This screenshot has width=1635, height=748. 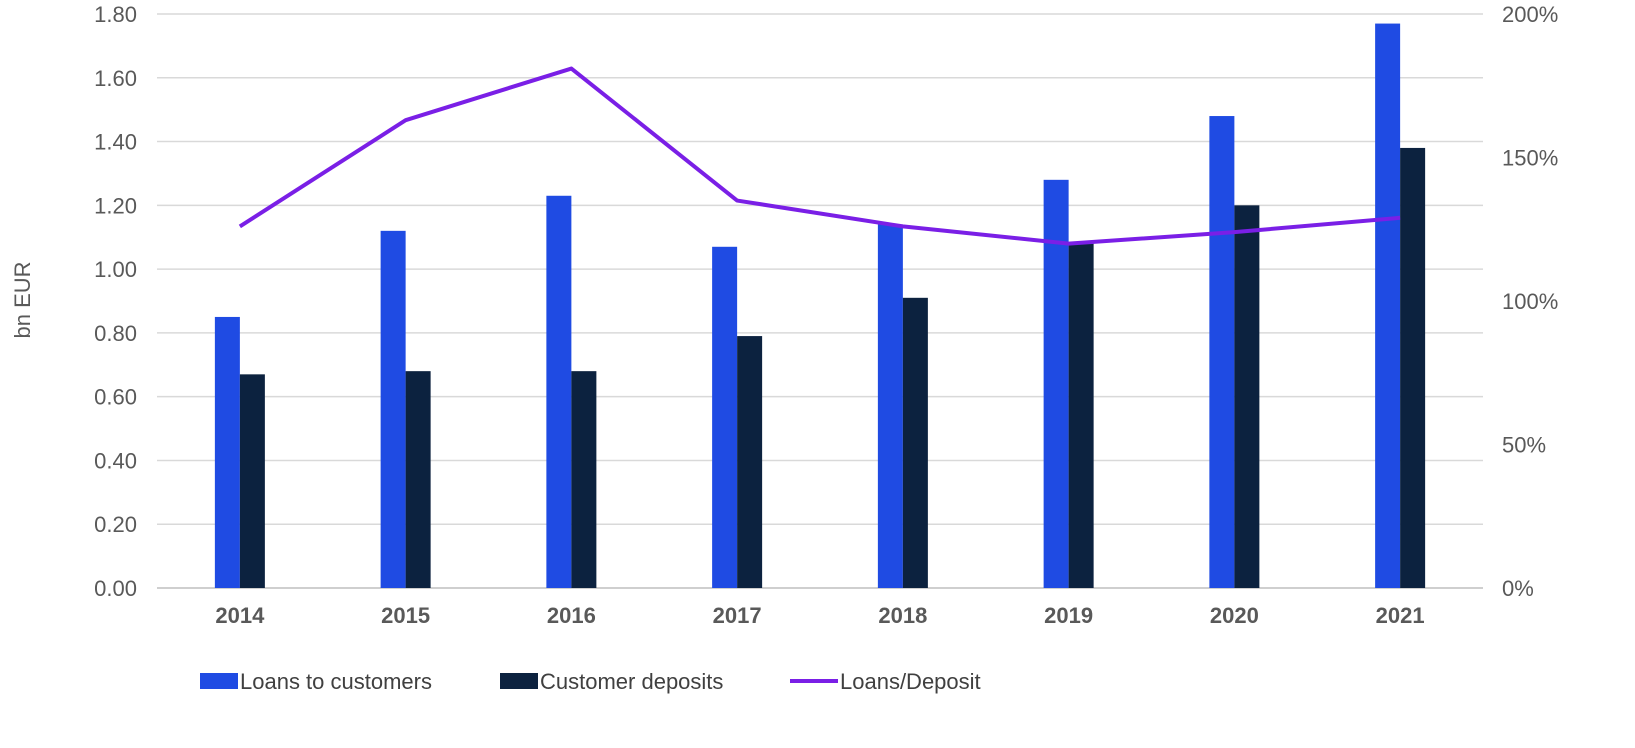 I want to click on category-label: 2017, so click(x=737, y=615).